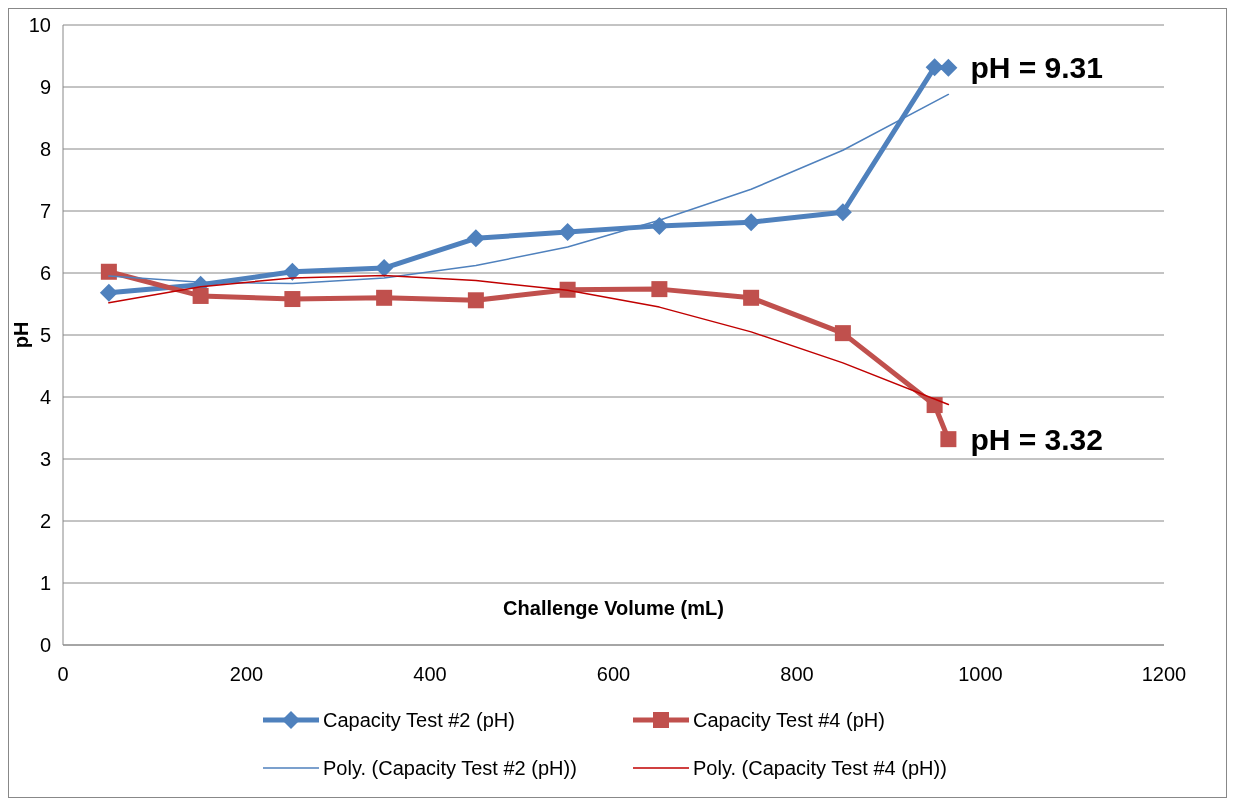 This screenshot has width=1235, height=798. I want to click on legend-label: Capacity Test #4 (pH), so click(789, 720).